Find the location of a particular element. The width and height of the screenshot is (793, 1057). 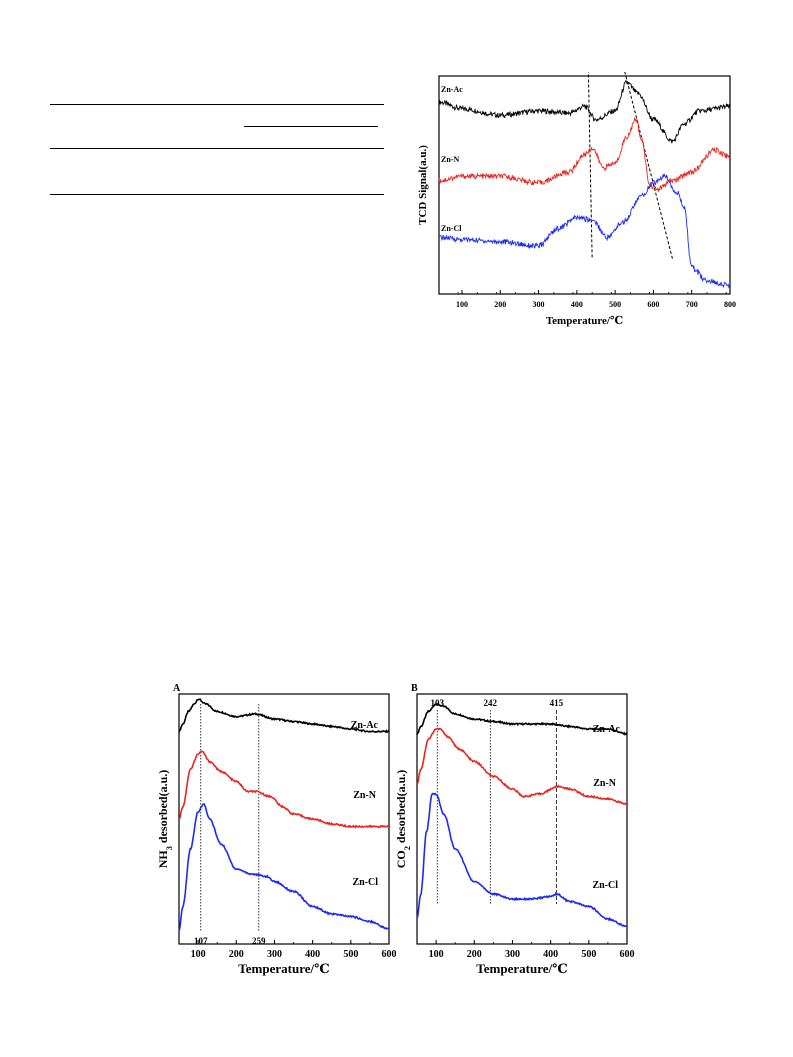

peak-label: 107 is located at coordinates (201, 941).